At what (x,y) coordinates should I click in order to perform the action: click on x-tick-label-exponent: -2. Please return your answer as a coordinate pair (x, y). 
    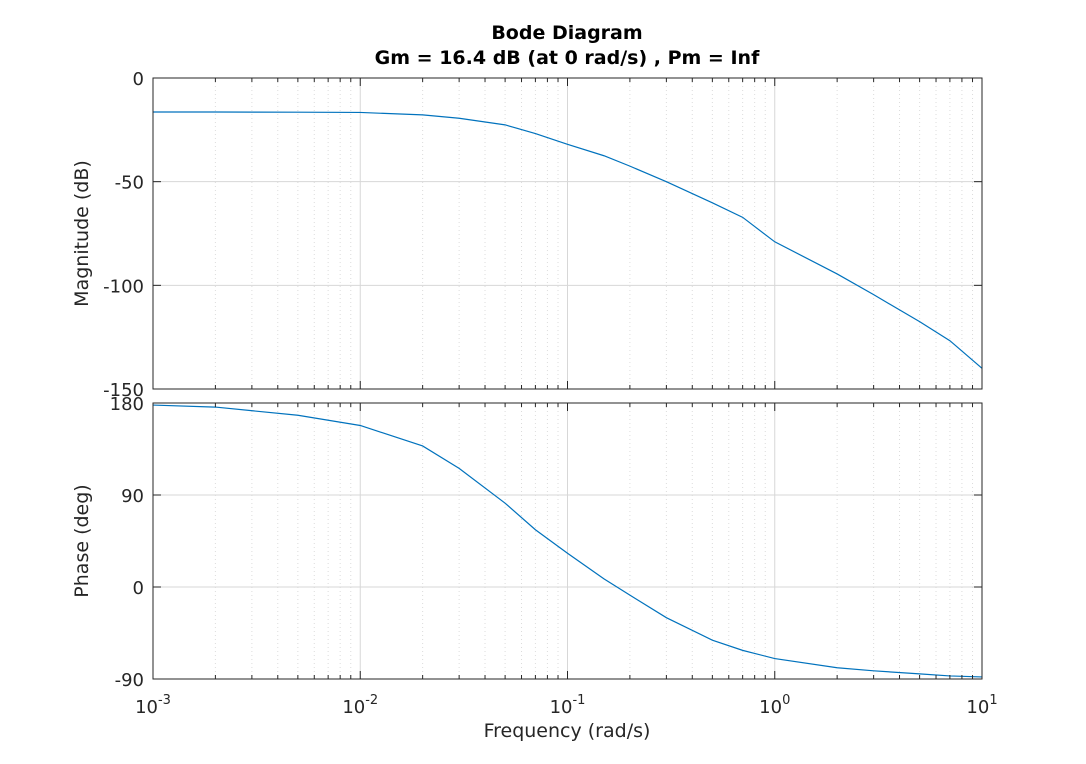
    Looking at the image, I should click on (371, 700).